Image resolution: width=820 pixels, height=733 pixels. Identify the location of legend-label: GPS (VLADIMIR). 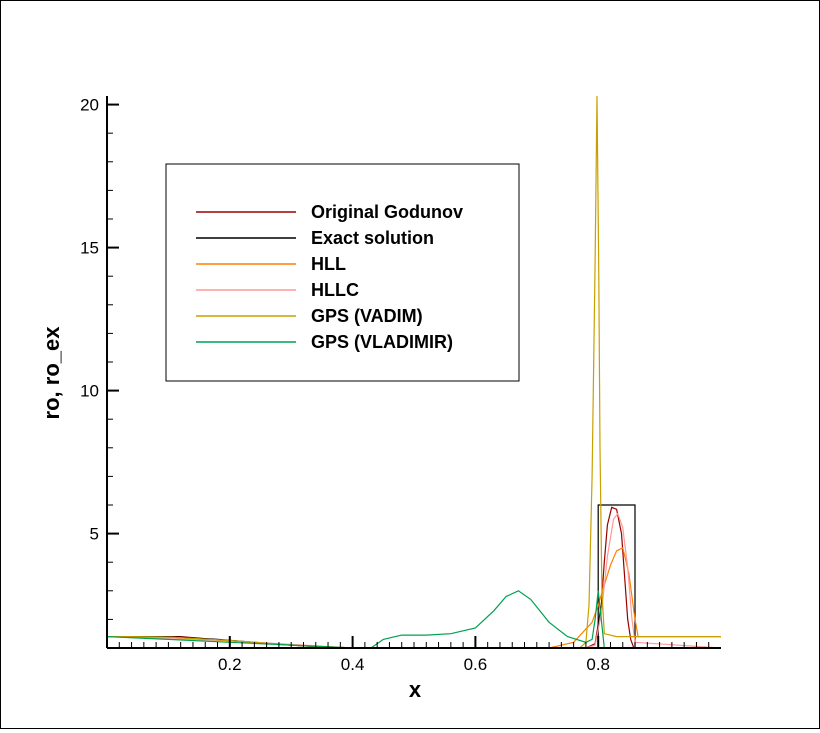
(382, 342).